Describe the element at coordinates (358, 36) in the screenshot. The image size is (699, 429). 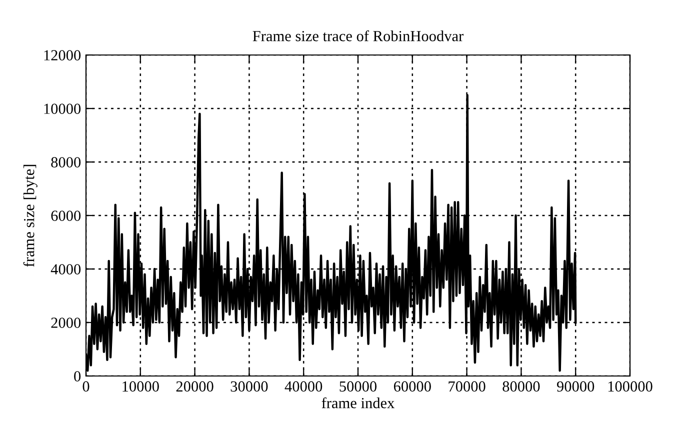
I see `chart-title: Frame size trace of RobinHoodvar` at that location.